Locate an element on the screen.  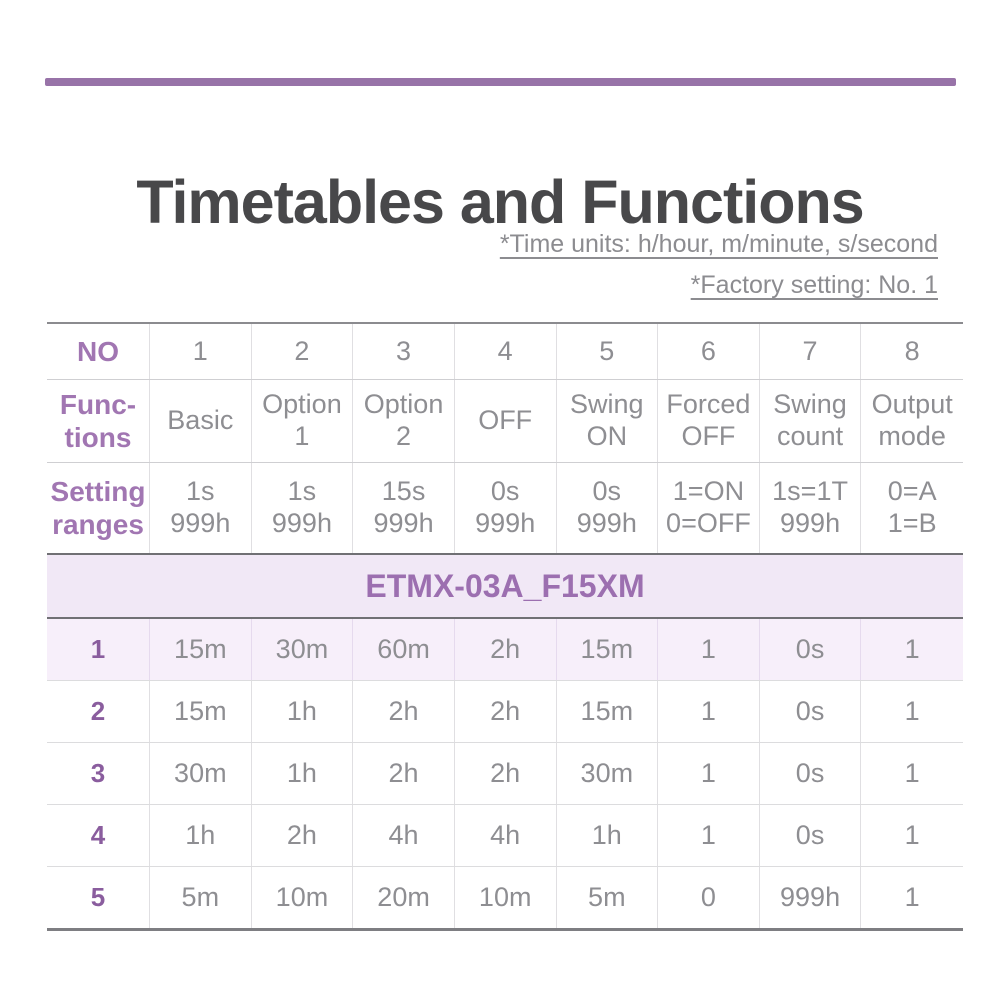
header-col-number: 2 is located at coordinates (303, 351).